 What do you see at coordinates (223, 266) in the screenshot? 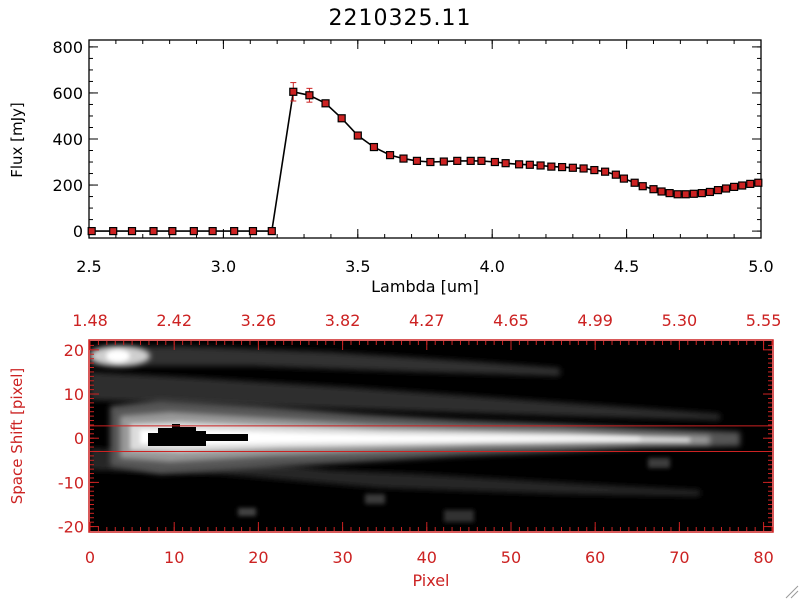
I see `spectrum-x-tick-label: 3.0` at bounding box center [223, 266].